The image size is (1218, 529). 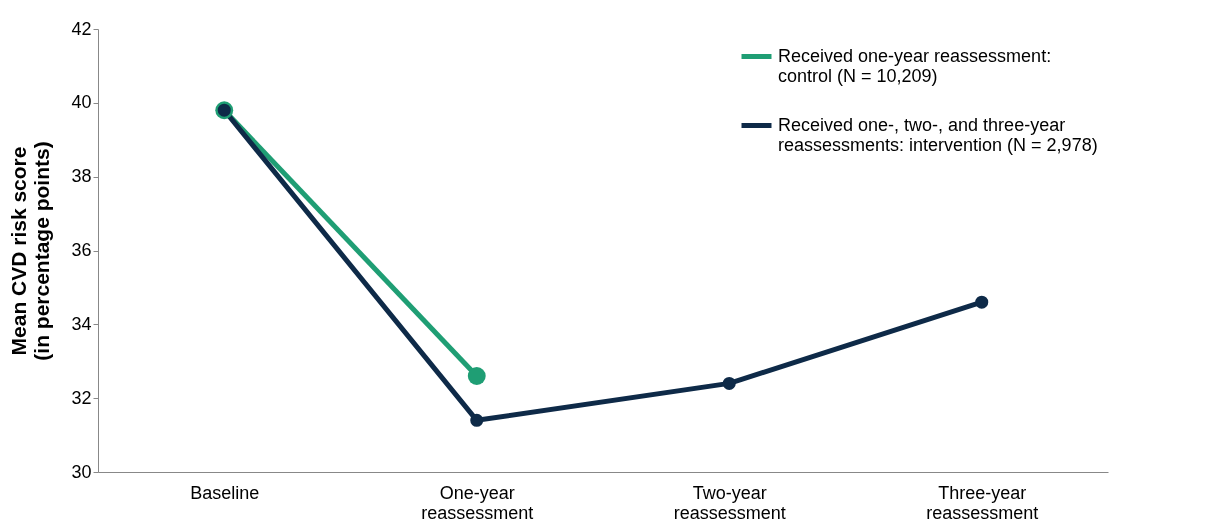 I want to click on y-tick-label: 34, so click(x=81, y=323).